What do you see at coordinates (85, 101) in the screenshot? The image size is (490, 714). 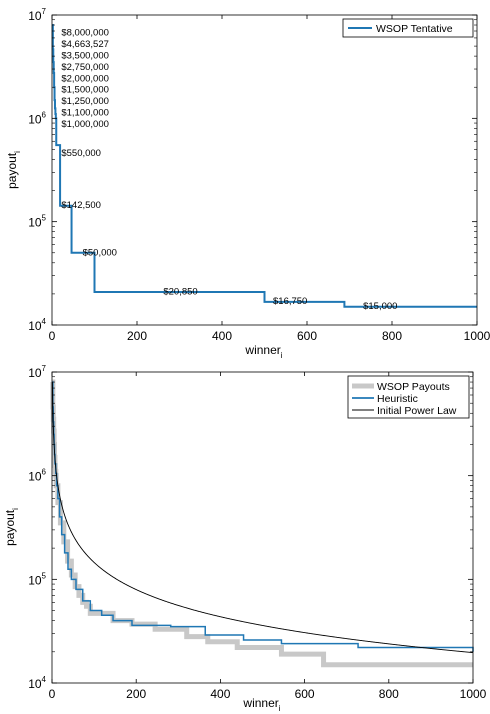 I see `payout-annotation: $1,250,000` at bounding box center [85, 101].